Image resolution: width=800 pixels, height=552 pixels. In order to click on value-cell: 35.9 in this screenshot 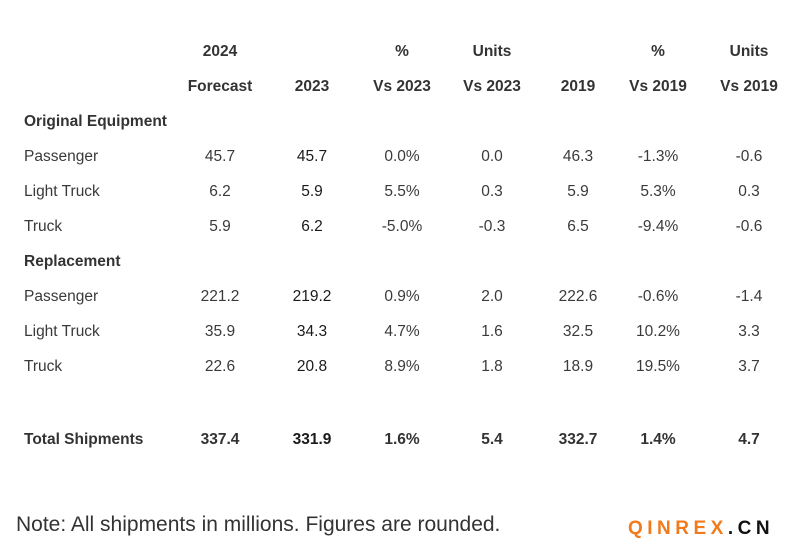, I will do `click(220, 331)`.